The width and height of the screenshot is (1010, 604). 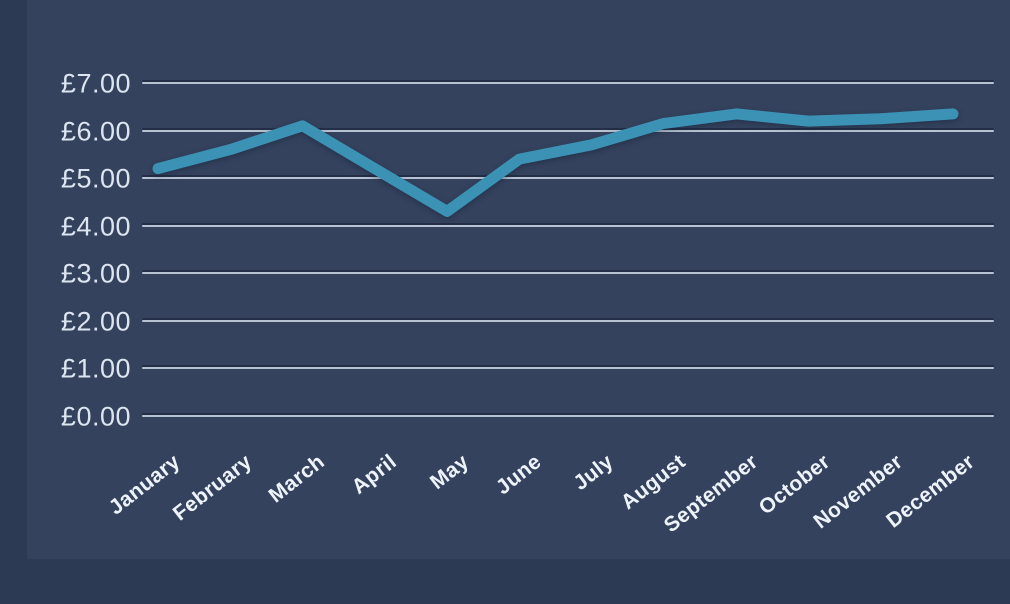 What do you see at coordinates (95, 416) in the screenshot?
I see `y-tick-label: £0.00` at bounding box center [95, 416].